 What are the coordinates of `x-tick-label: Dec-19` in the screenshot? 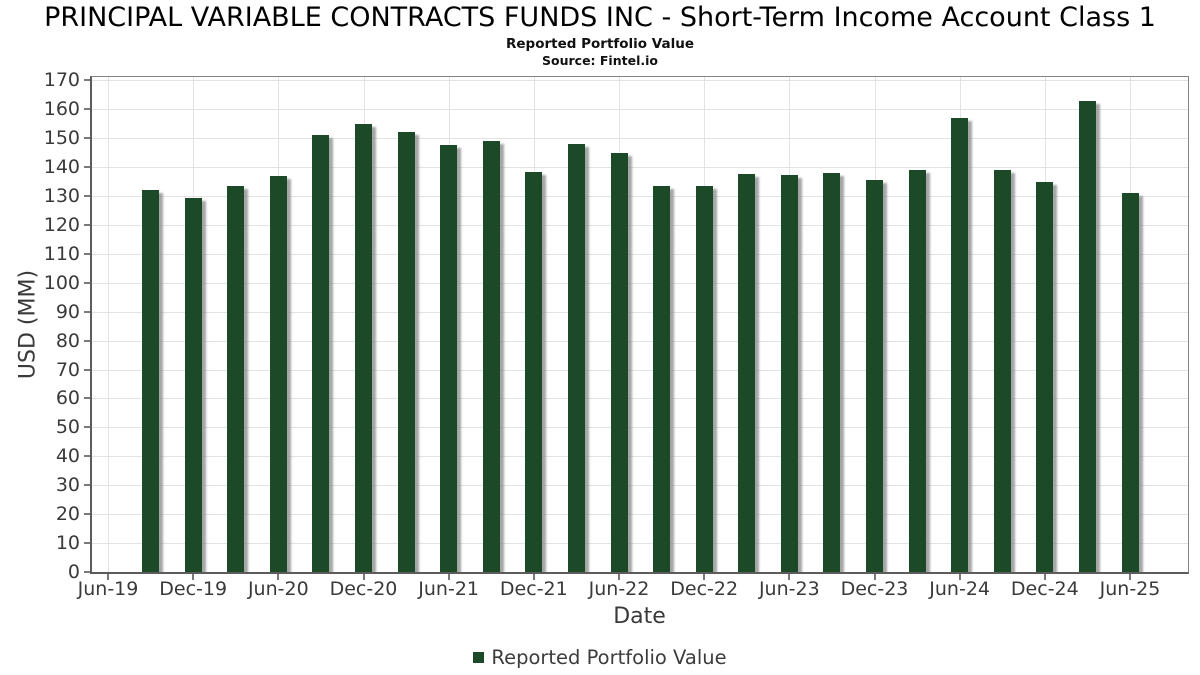 It's located at (193, 589).